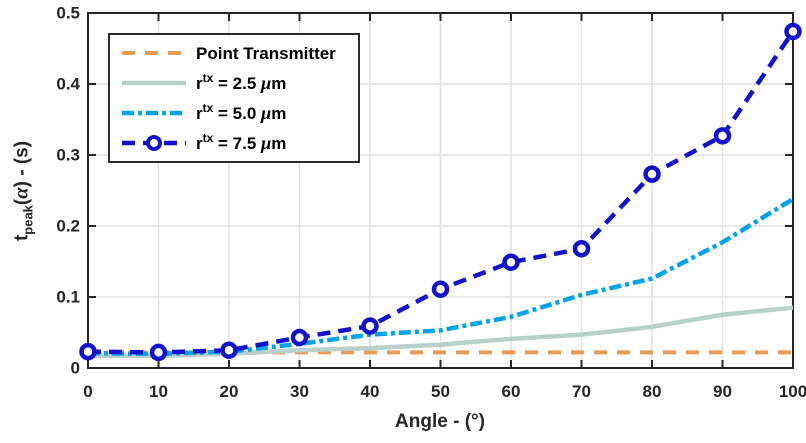 Image resolution: width=806 pixels, height=443 pixels. What do you see at coordinates (68, 84) in the screenshot?
I see `y-tick-label: 0.4` at bounding box center [68, 84].